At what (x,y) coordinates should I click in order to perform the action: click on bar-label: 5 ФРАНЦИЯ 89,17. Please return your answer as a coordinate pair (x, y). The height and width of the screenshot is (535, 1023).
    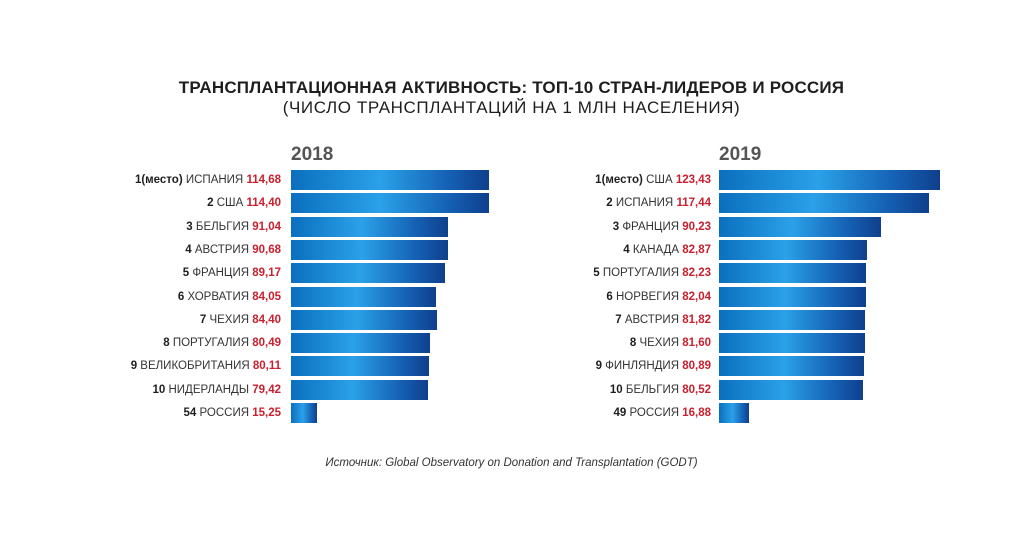
    Looking at the image, I should click on (232, 273).